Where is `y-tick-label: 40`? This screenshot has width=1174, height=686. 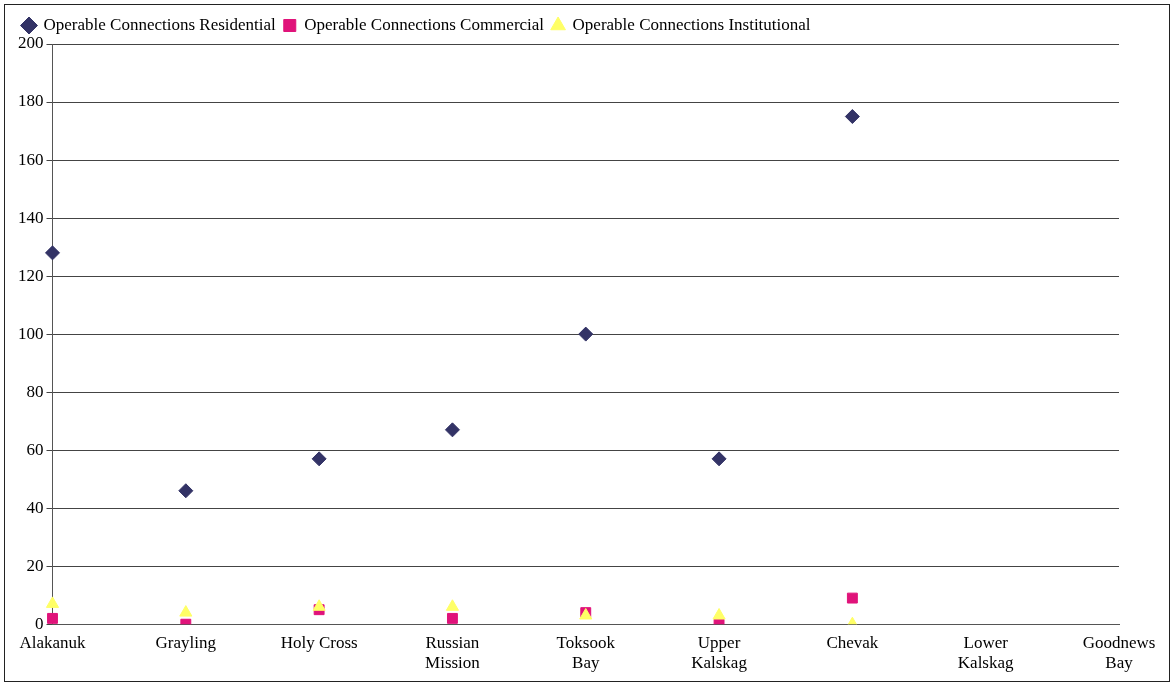 y-tick-label: 40 is located at coordinates (35, 507).